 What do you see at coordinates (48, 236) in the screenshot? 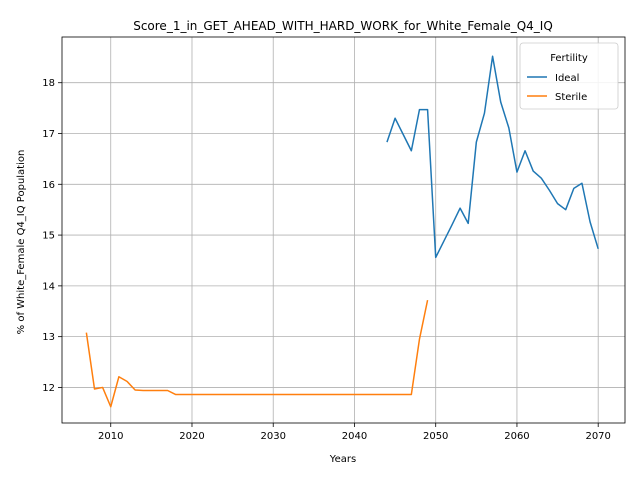
I see `y-tick-label: 15` at bounding box center [48, 236].